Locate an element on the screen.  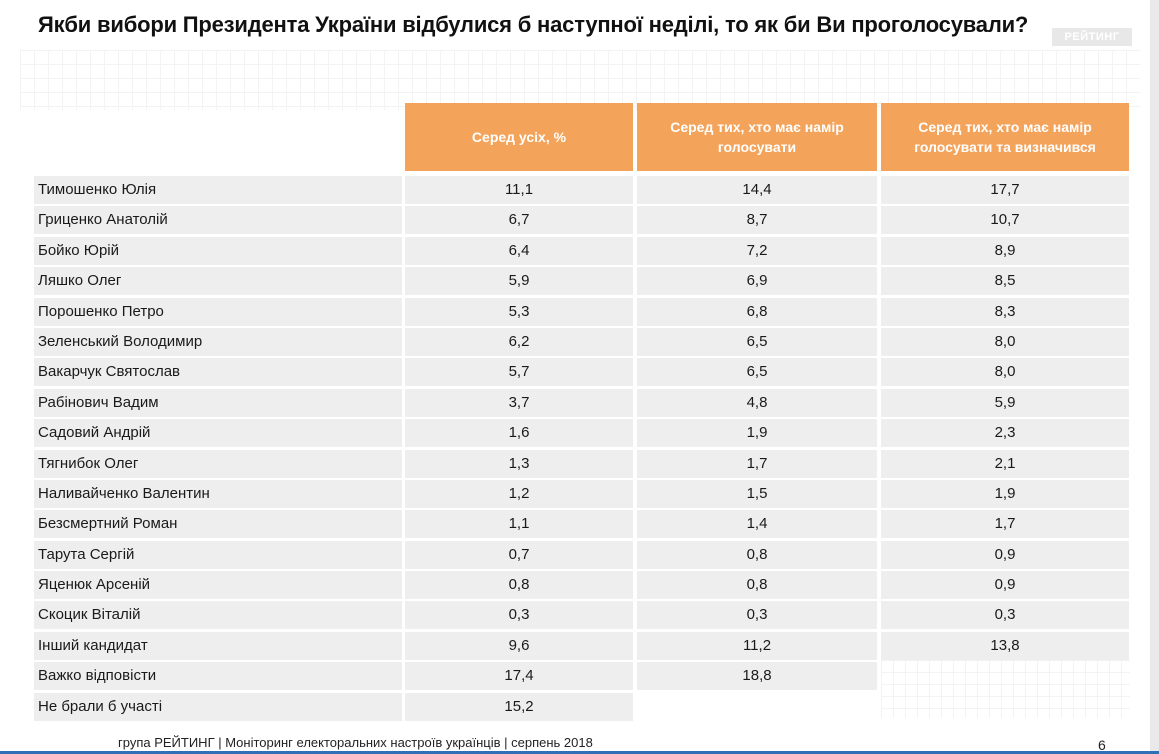
value-cell: 8,7 is located at coordinates (757, 220).